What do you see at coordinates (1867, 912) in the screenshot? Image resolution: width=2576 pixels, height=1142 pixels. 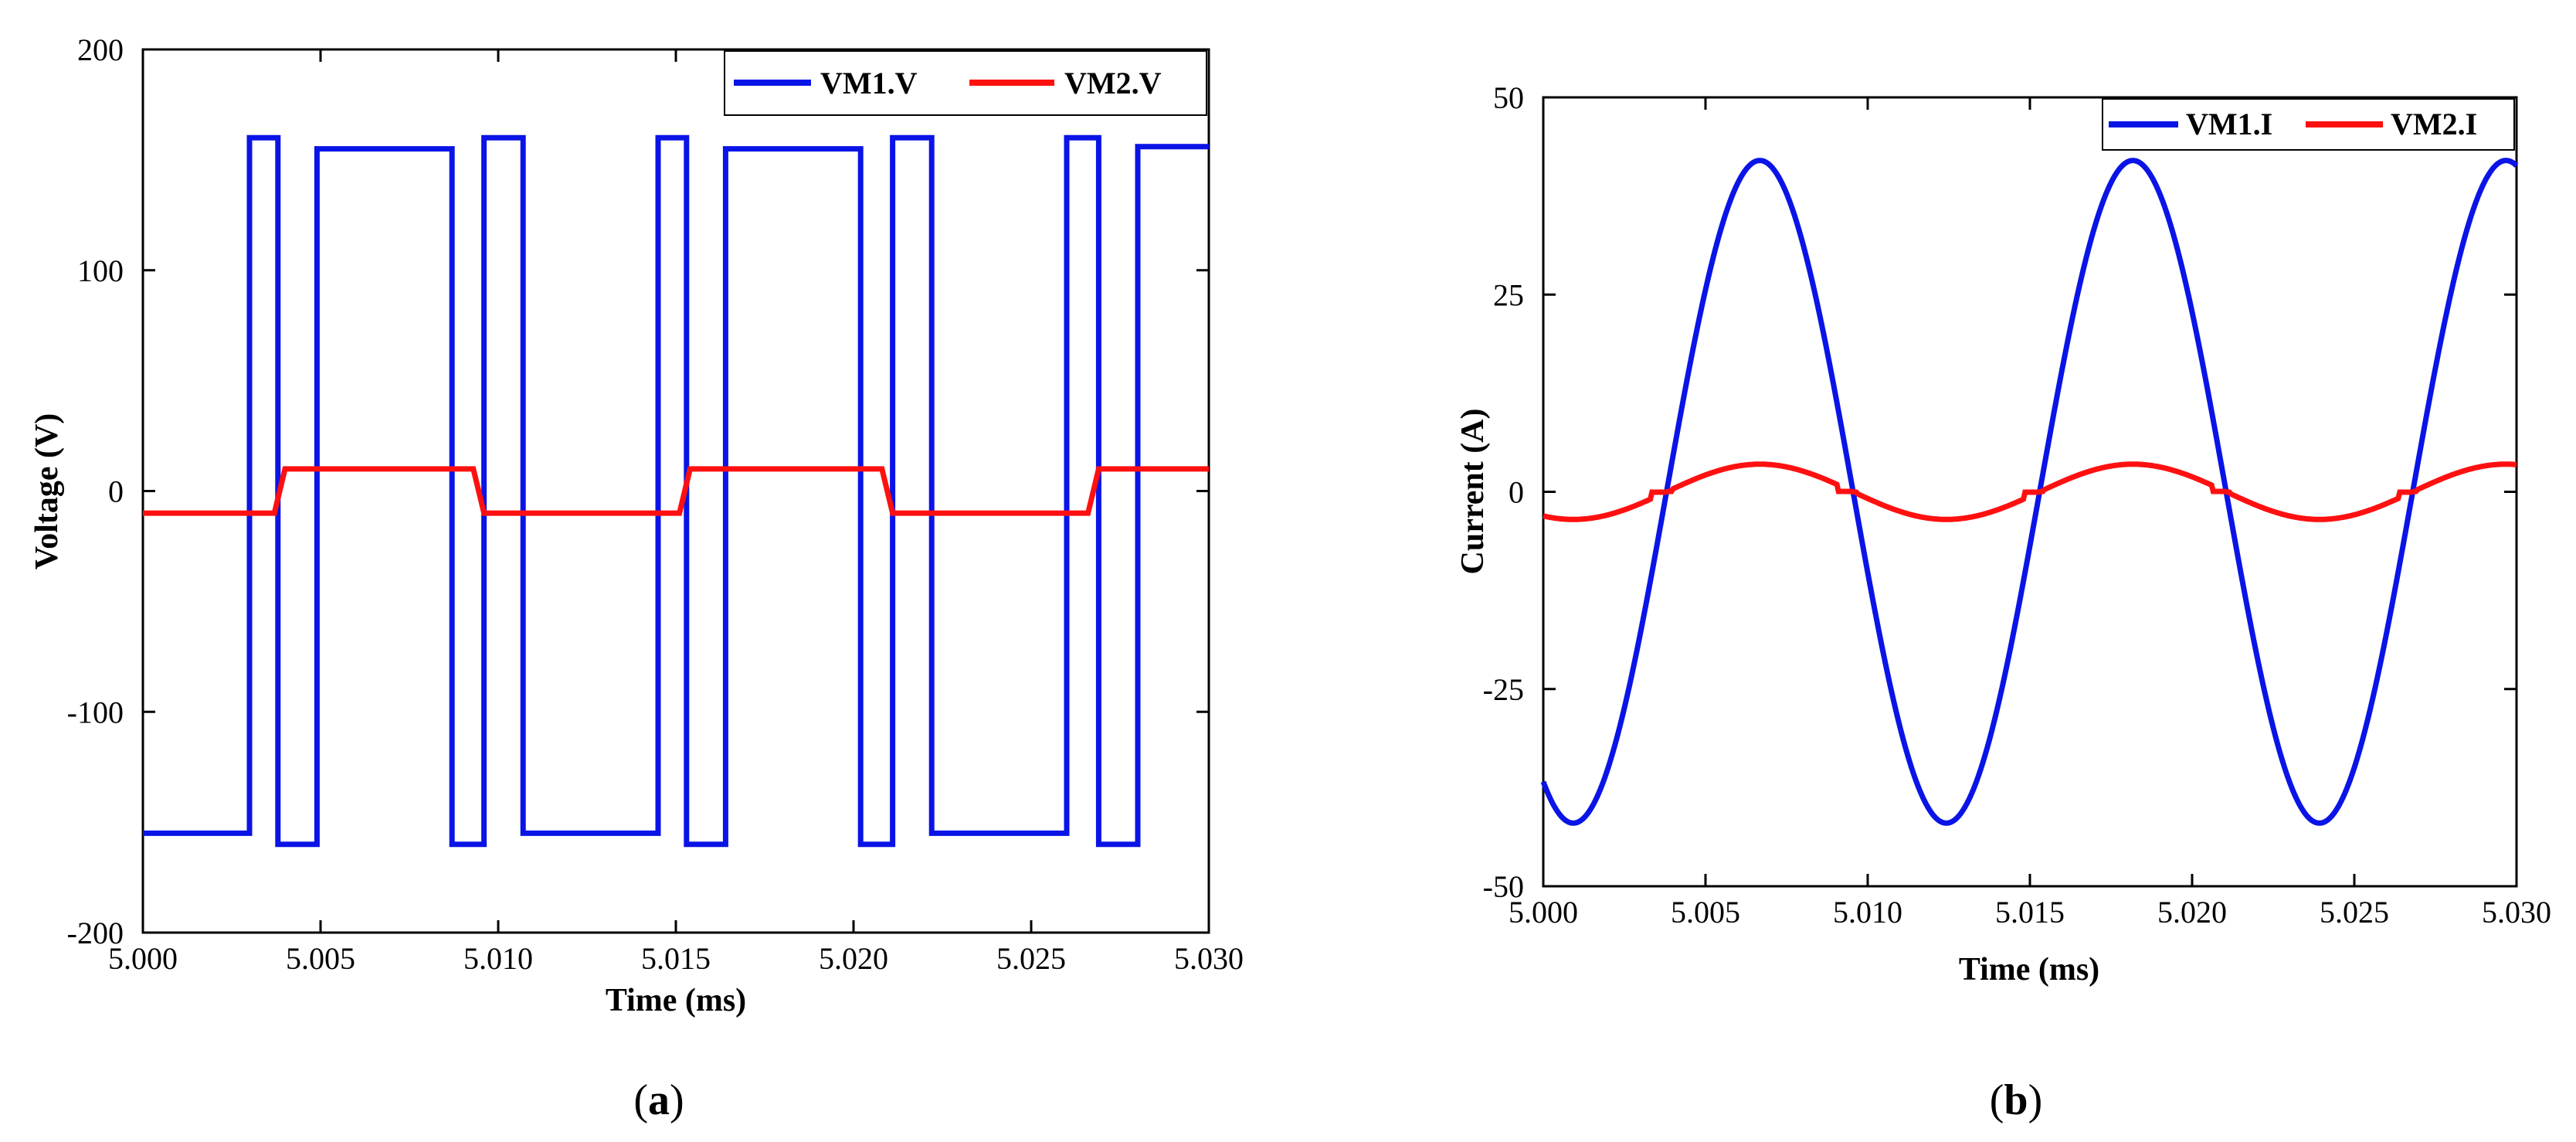 I see `chart-b-xtick-label: 5.010` at bounding box center [1867, 912].